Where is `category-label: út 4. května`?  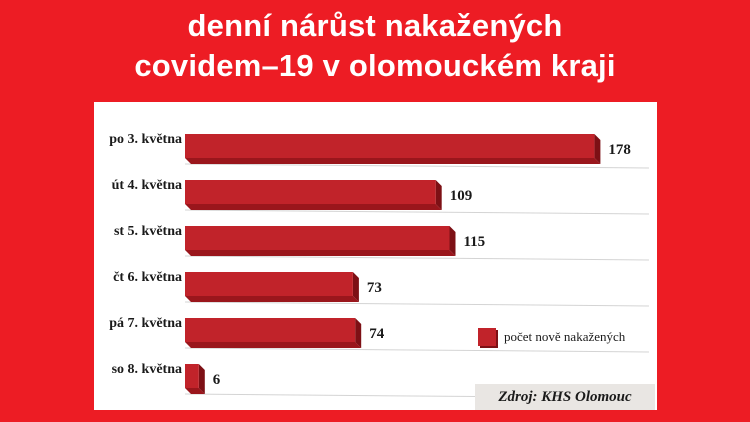 category-label: út 4. května is located at coordinates (146, 185).